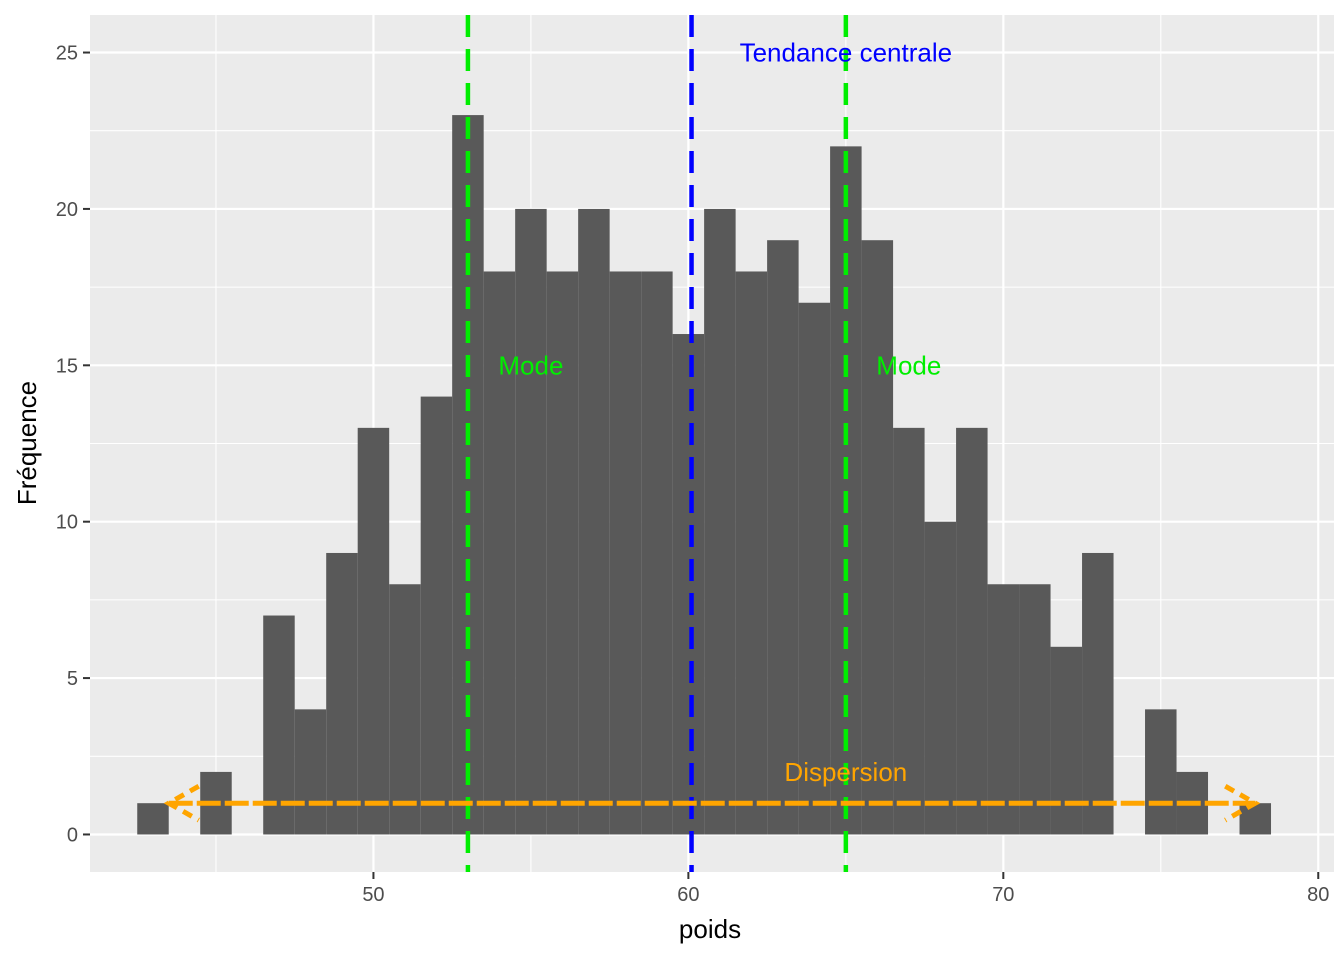 The height and width of the screenshot is (960, 1344). What do you see at coordinates (846, 53) in the screenshot?
I see `annotation-label: Tendance centrale` at bounding box center [846, 53].